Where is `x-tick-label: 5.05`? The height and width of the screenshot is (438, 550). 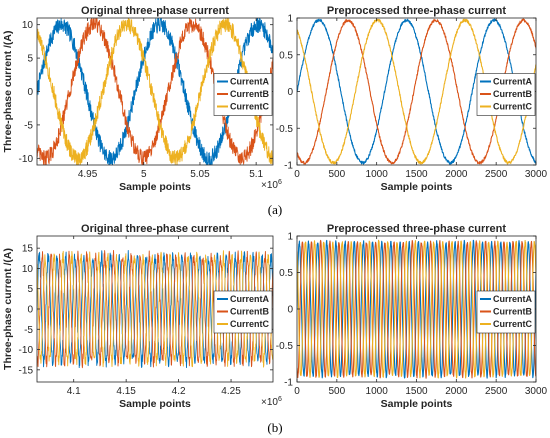 x-tick-label: 5.05 is located at coordinates (200, 174).